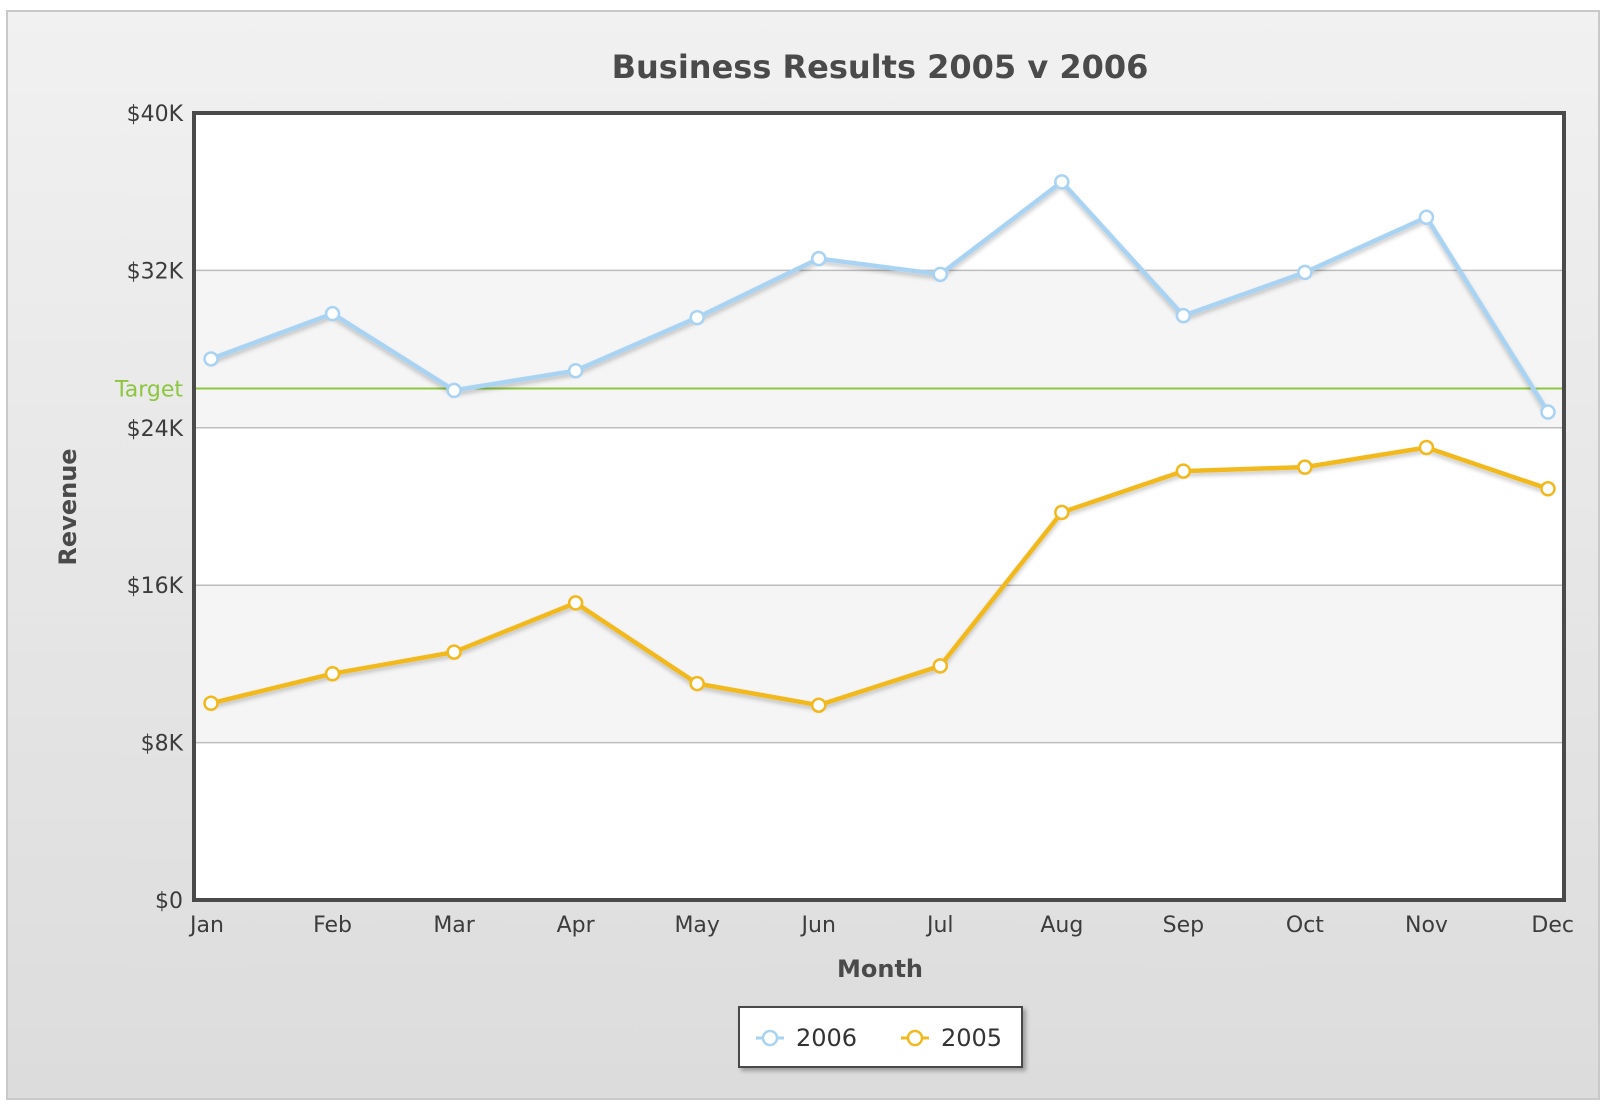 This screenshot has width=1608, height=1108. Describe the element at coordinates (576, 925) in the screenshot. I see `x-tick-label: Apr` at that location.